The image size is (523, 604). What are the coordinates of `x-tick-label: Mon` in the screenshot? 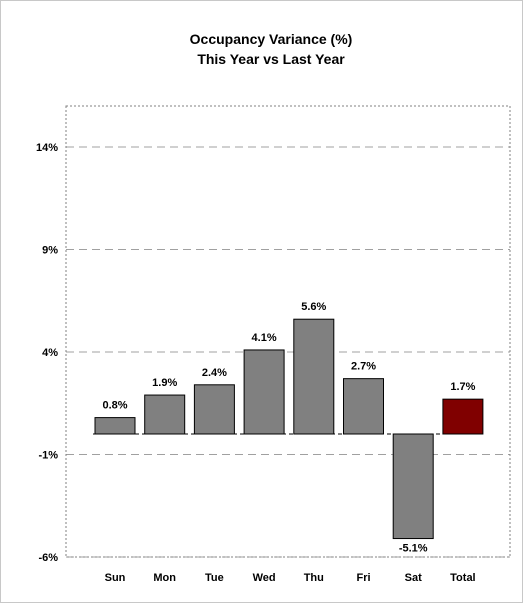 It's located at (164, 578).